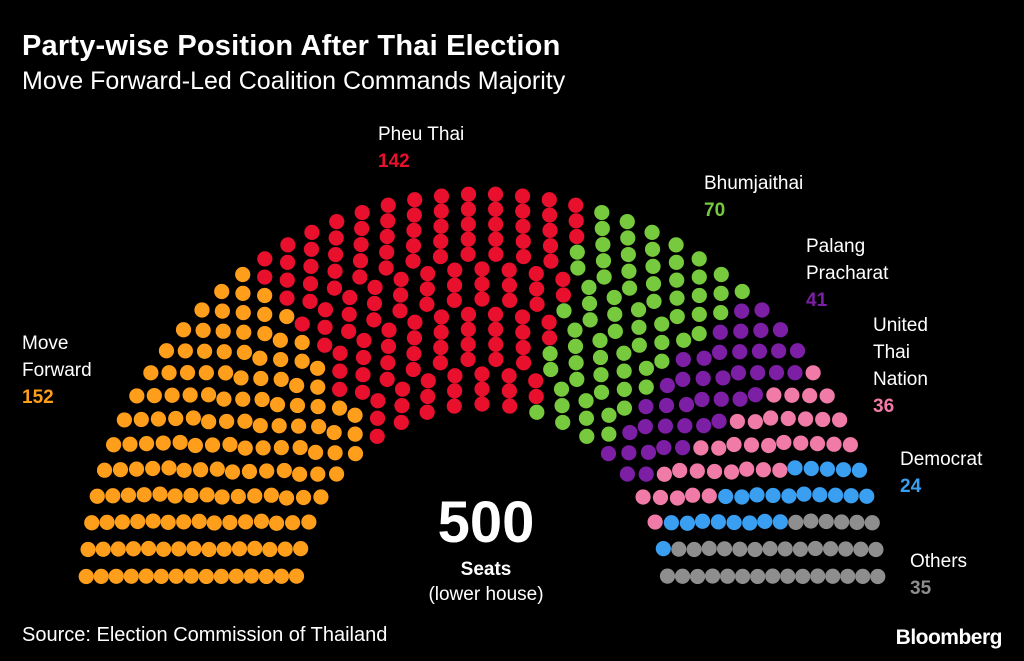 This screenshot has height=661, width=1024. Describe the element at coordinates (949, 637) in the screenshot. I see `bloomberg-logo: Bloomberg` at that location.